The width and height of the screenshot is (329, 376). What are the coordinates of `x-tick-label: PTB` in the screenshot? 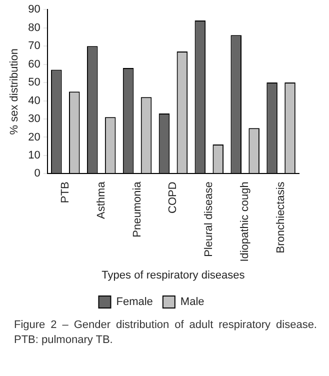 It's located at (65, 193).